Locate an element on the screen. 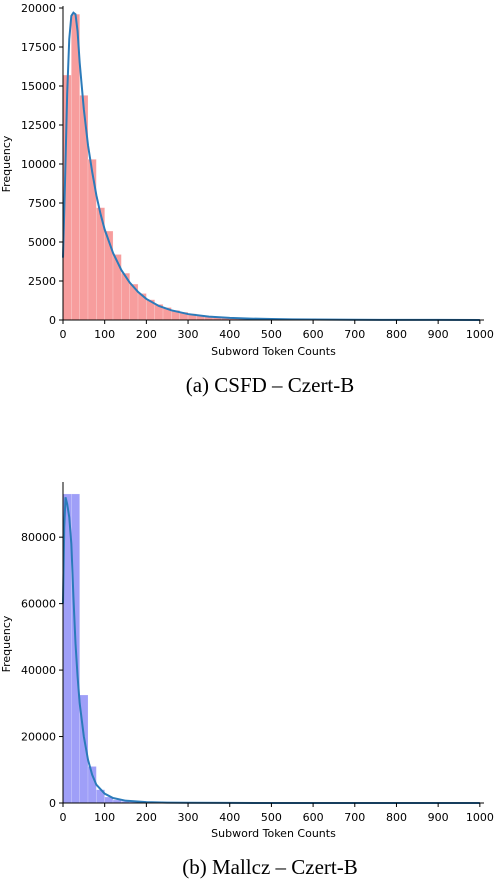 This screenshot has width=496, height=884. y-tick-label: 5000 is located at coordinates (42, 242).